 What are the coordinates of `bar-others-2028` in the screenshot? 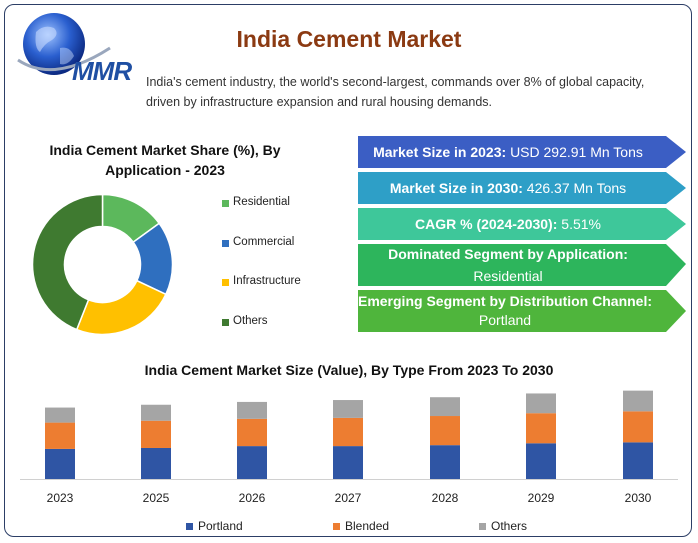 It's located at (445, 407).